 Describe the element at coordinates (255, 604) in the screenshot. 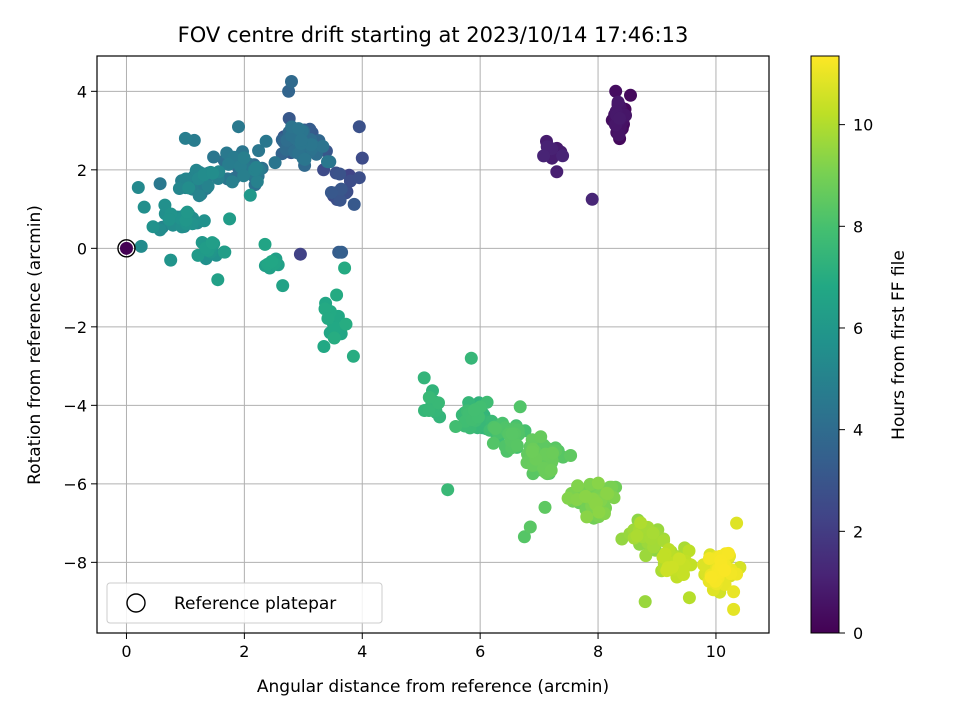

I see `legend-entry-reference-platepar: Reference platepar` at that location.